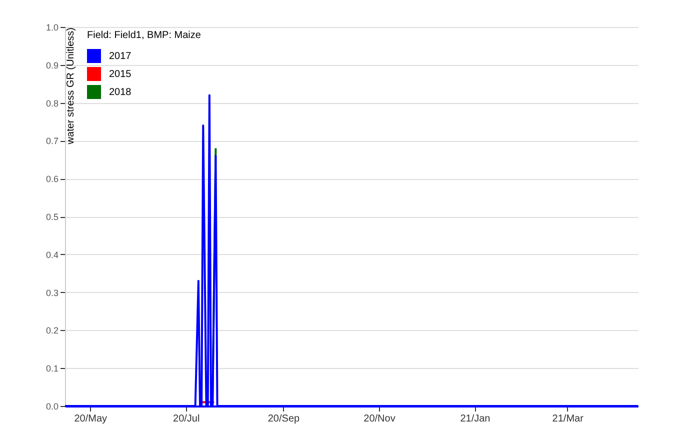 The height and width of the screenshot is (437, 682). I want to click on y-tick-label: 0.0, so click(52, 407).